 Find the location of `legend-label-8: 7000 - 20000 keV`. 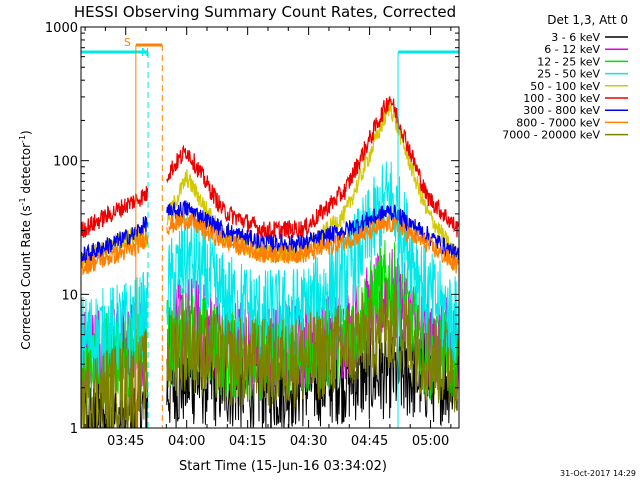

legend-label-8: 7000 - 20000 keV is located at coordinates (551, 135).